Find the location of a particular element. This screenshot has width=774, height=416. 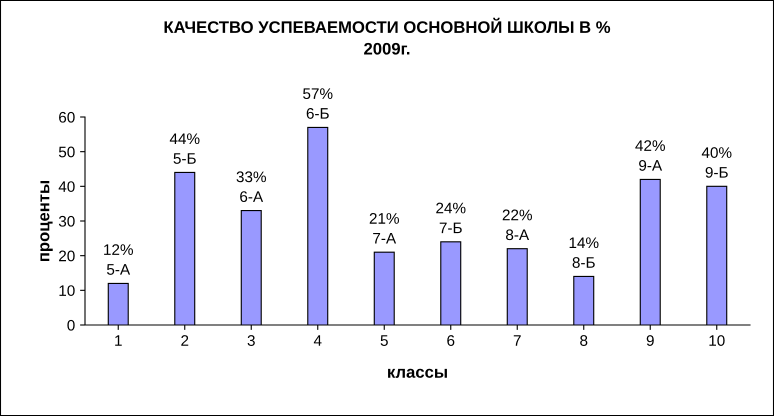

data-label: 57% 6-Б is located at coordinates (317, 103).